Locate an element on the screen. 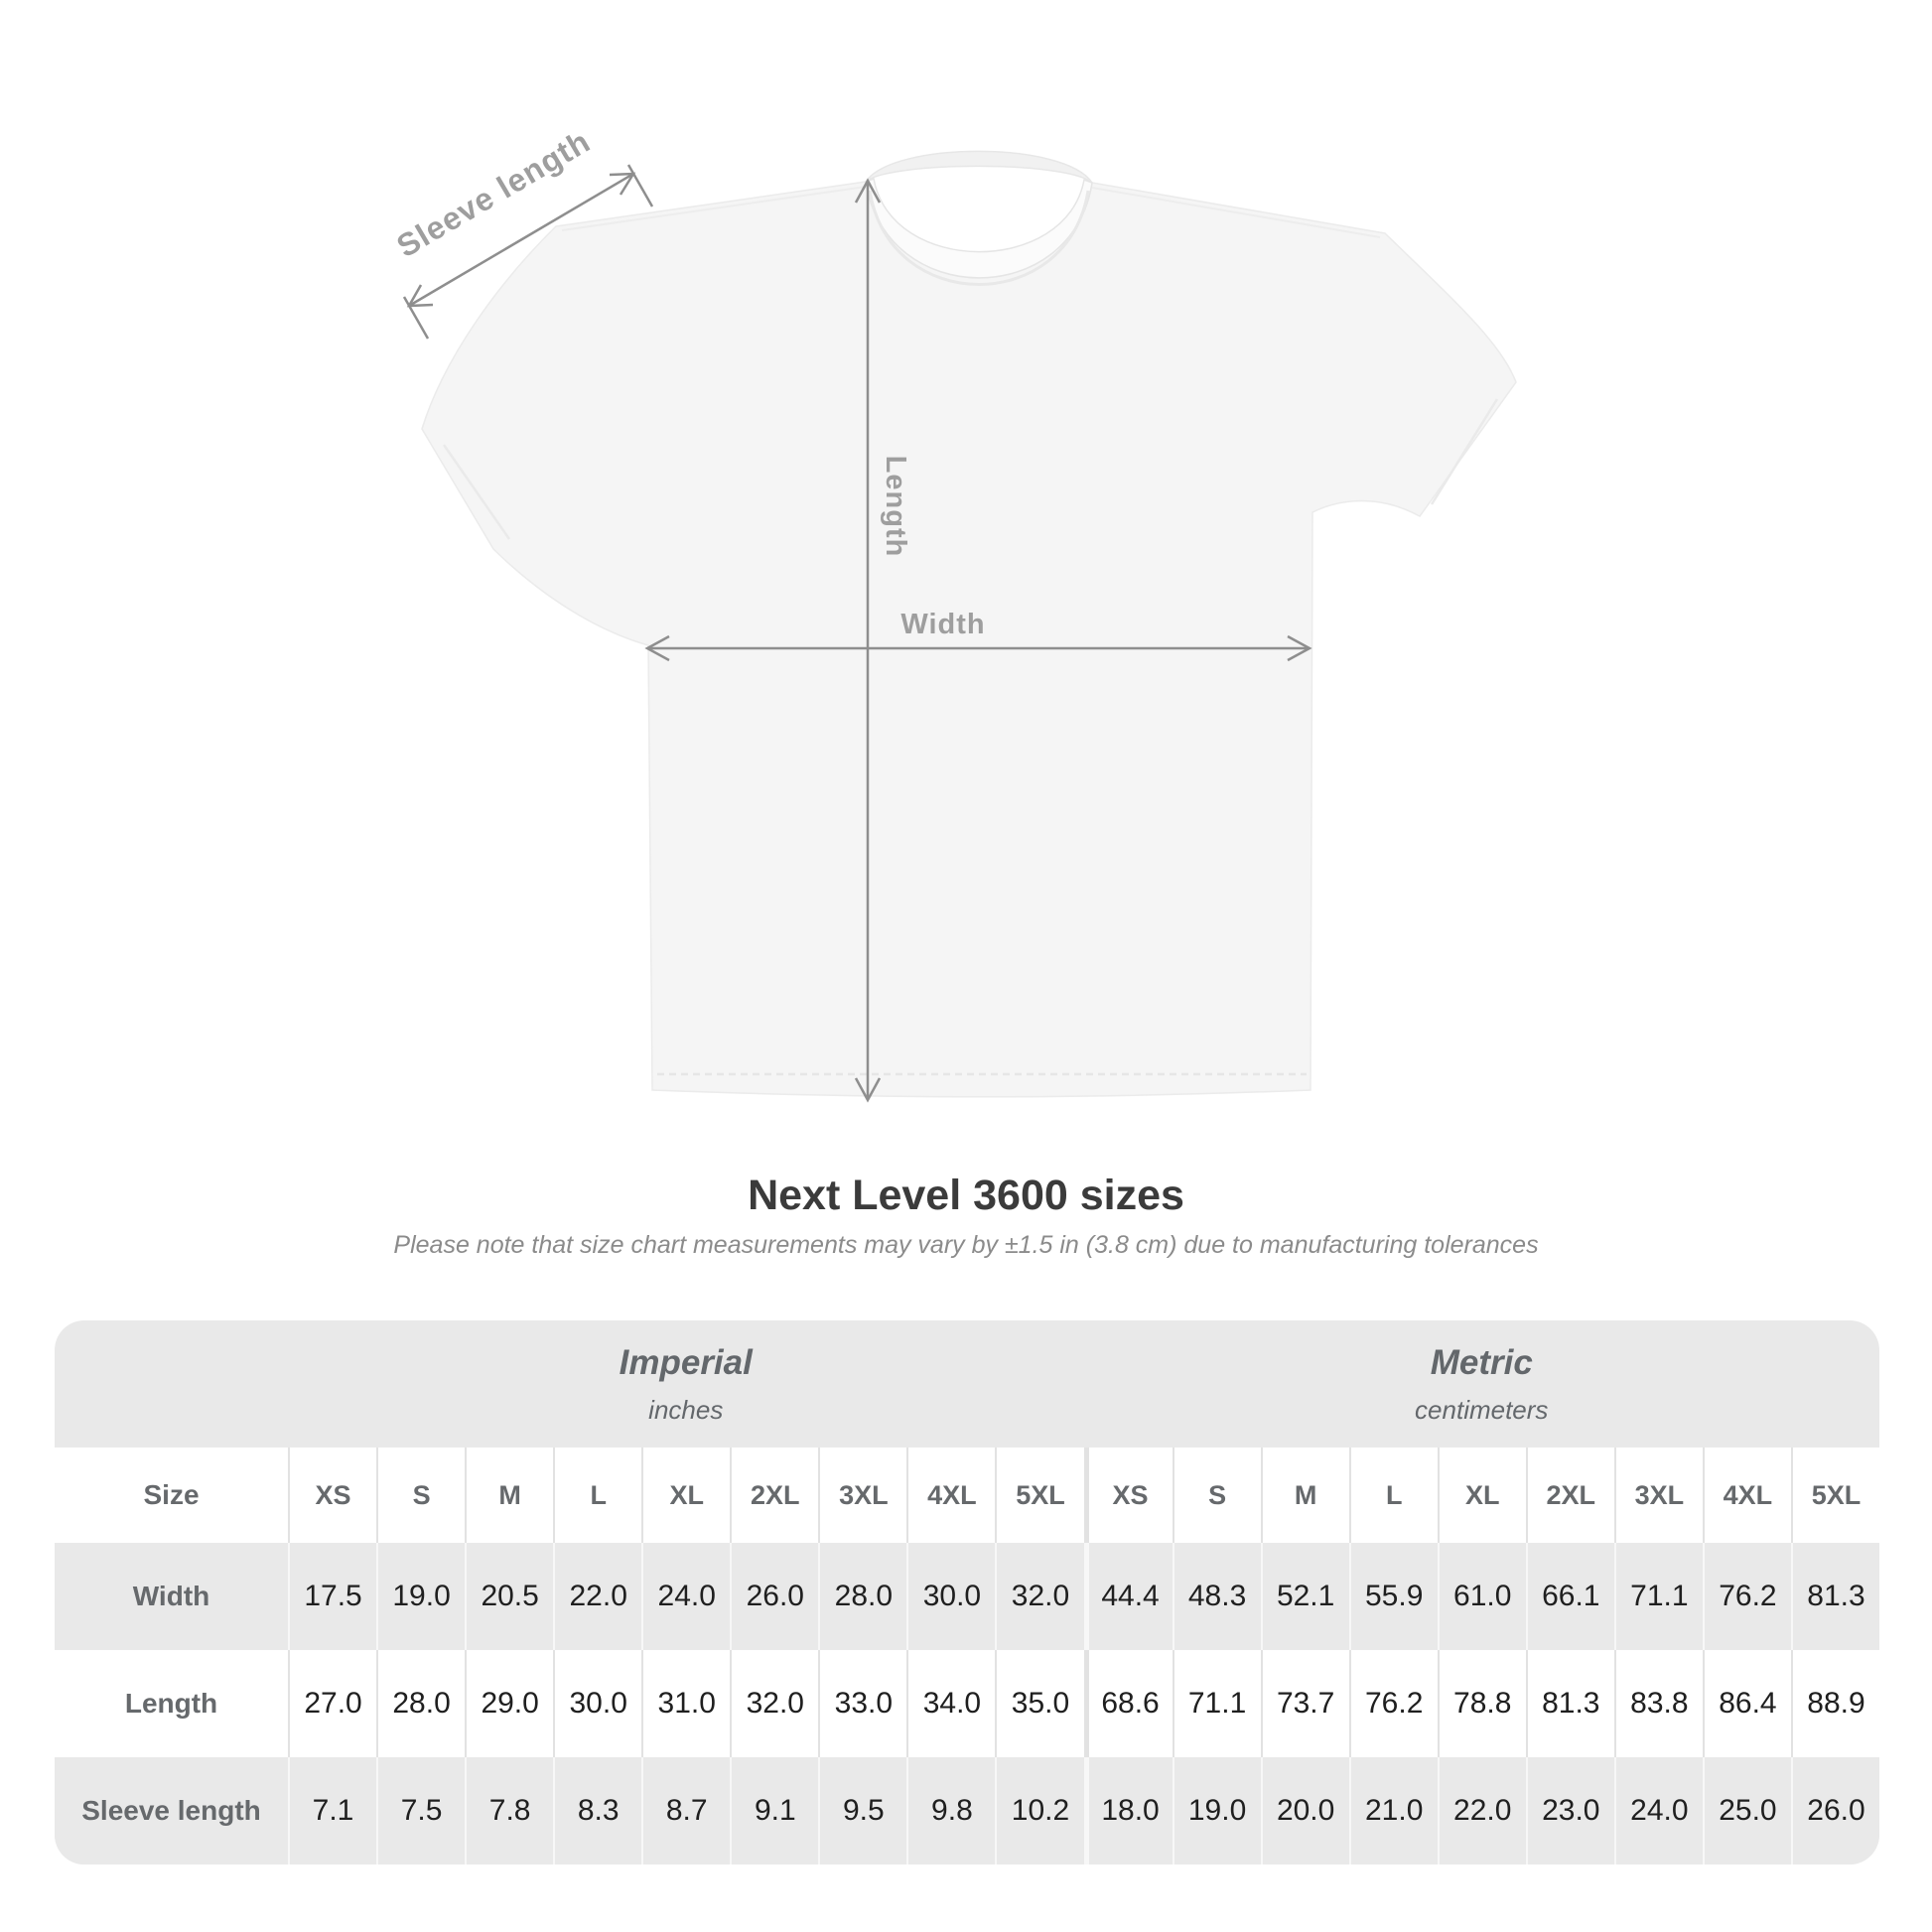  value-cell: 73.7 is located at coordinates (1305, 1703).